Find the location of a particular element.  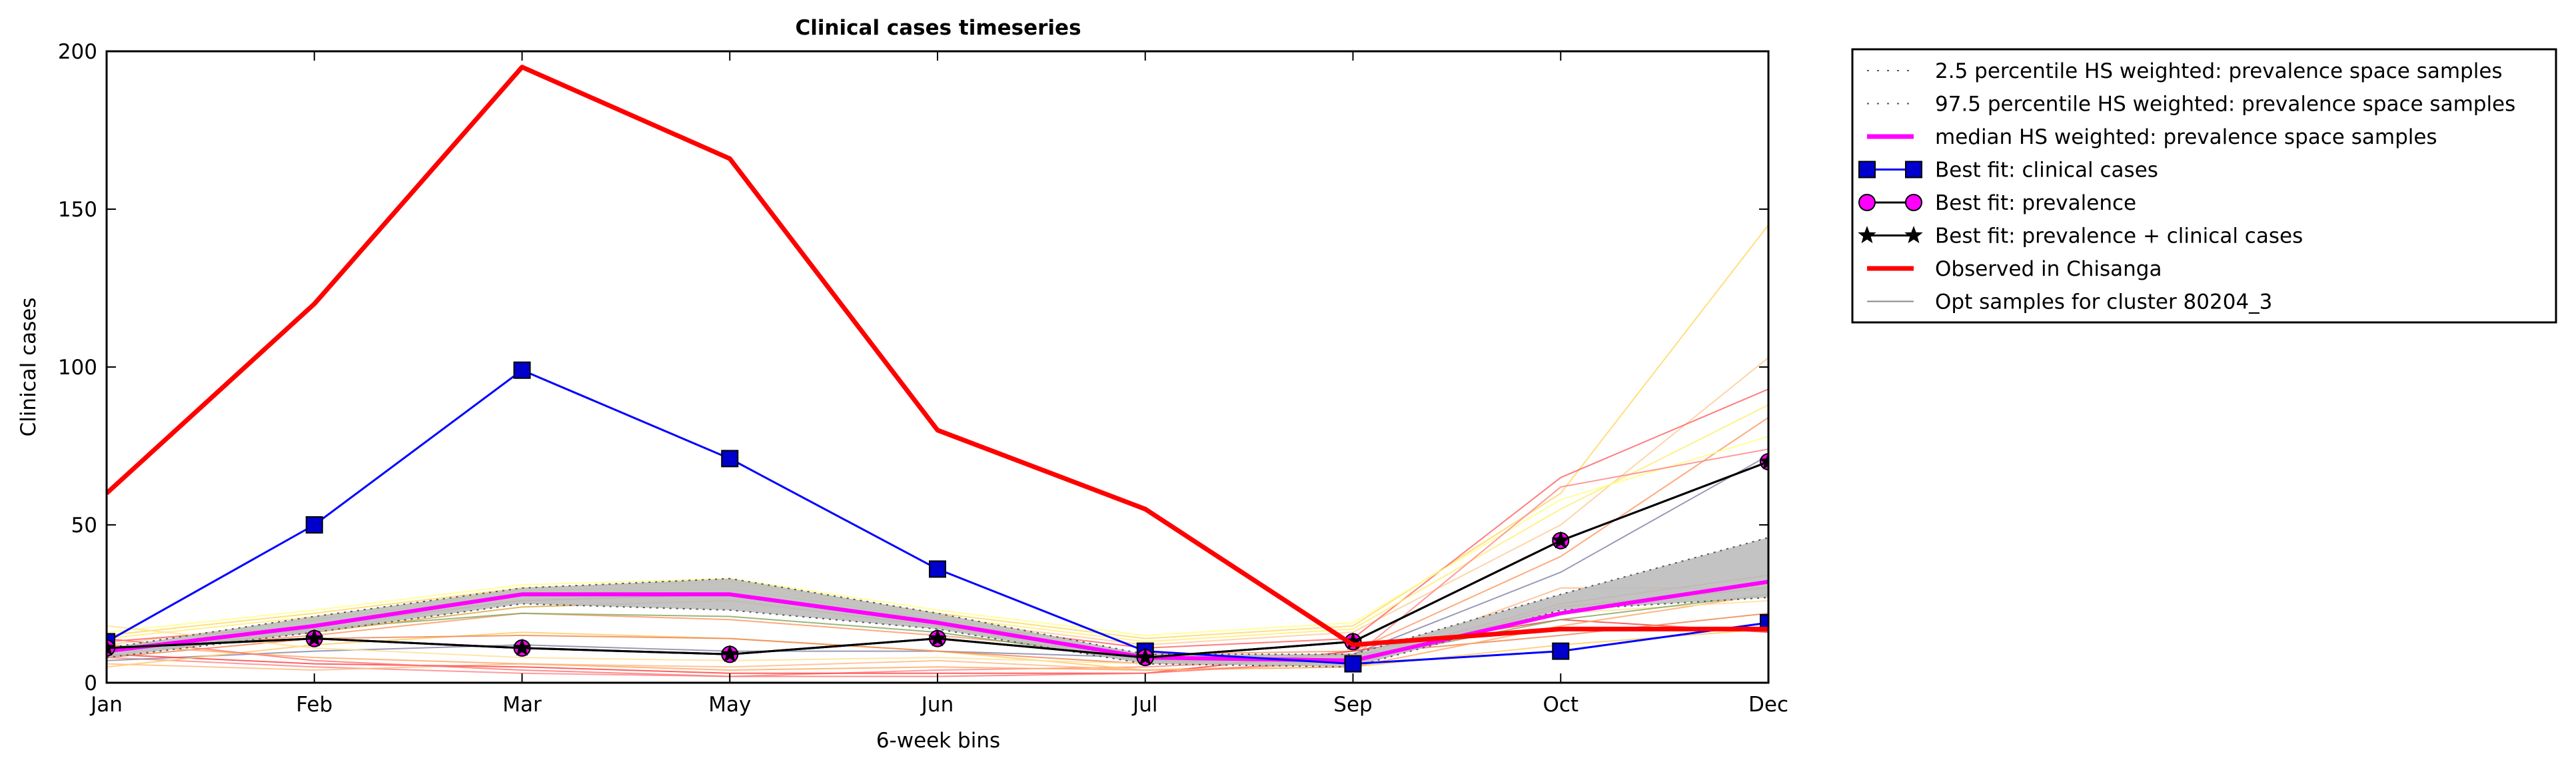

x-axis-label: 6-week bins is located at coordinates (938, 741).